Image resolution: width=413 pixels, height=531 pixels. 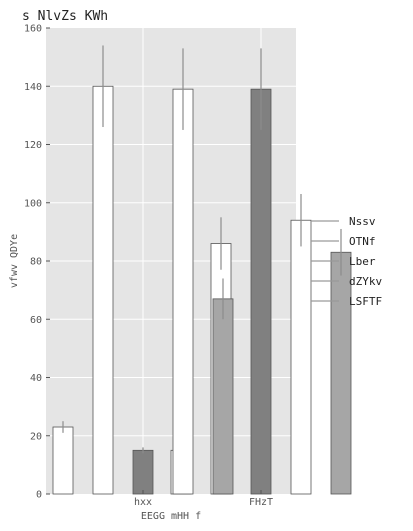 I want to click on bar-dZYkv-FHzT, so click(x=301, y=357).